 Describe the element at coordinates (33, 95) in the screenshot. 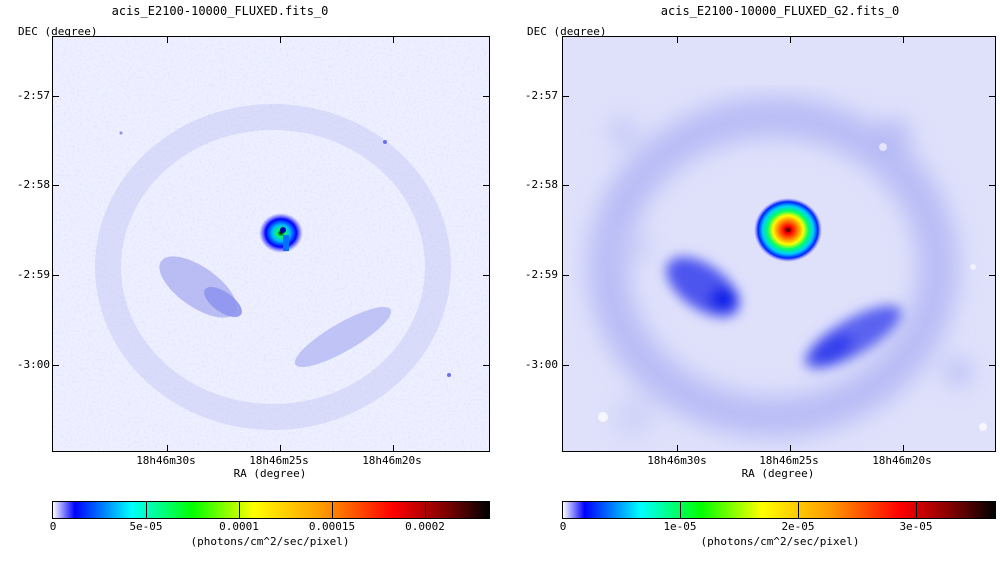

I see `left-ytick: -2:57` at that location.